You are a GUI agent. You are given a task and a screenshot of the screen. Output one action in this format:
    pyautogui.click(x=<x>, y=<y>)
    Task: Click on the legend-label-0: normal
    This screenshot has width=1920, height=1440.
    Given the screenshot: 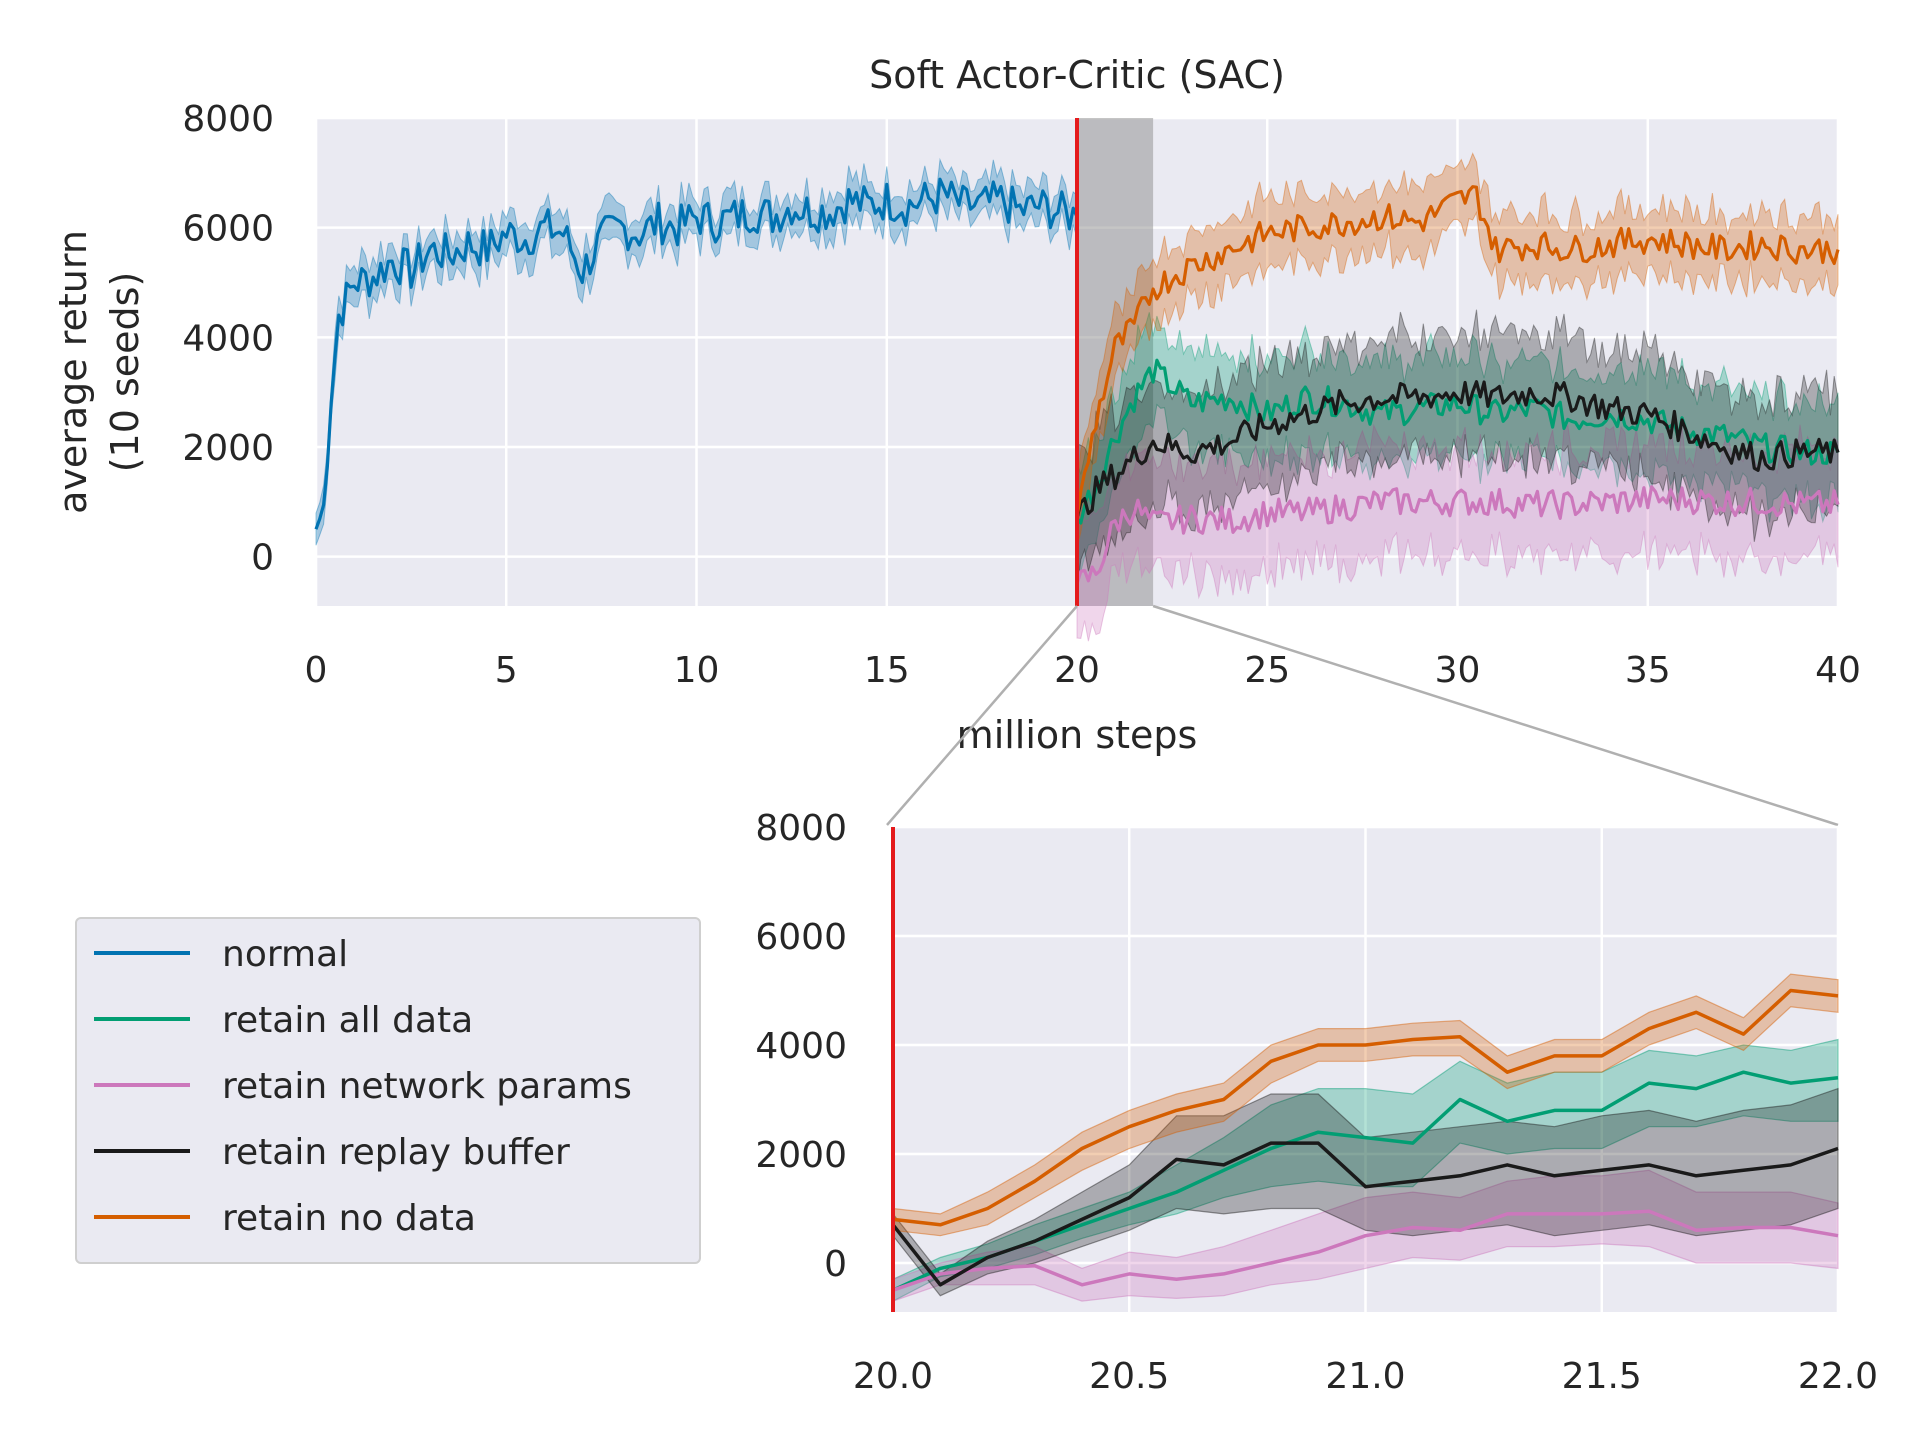 What is the action you would take?
    pyautogui.click(x=285, y=954)
    